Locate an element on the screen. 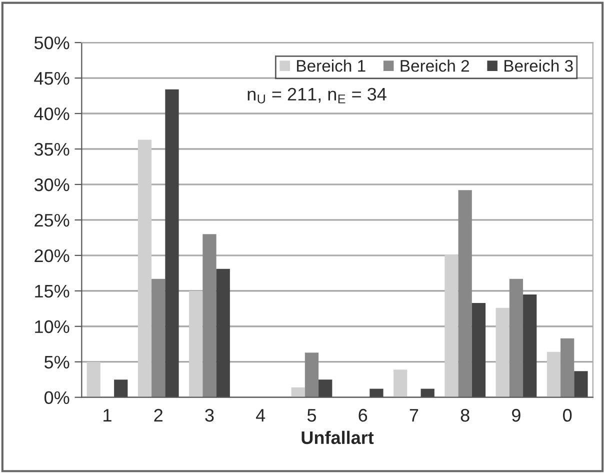 The height and width of the screenshot is (473, 605). y-tick-label: 10% is located at coordinates (52, 327).